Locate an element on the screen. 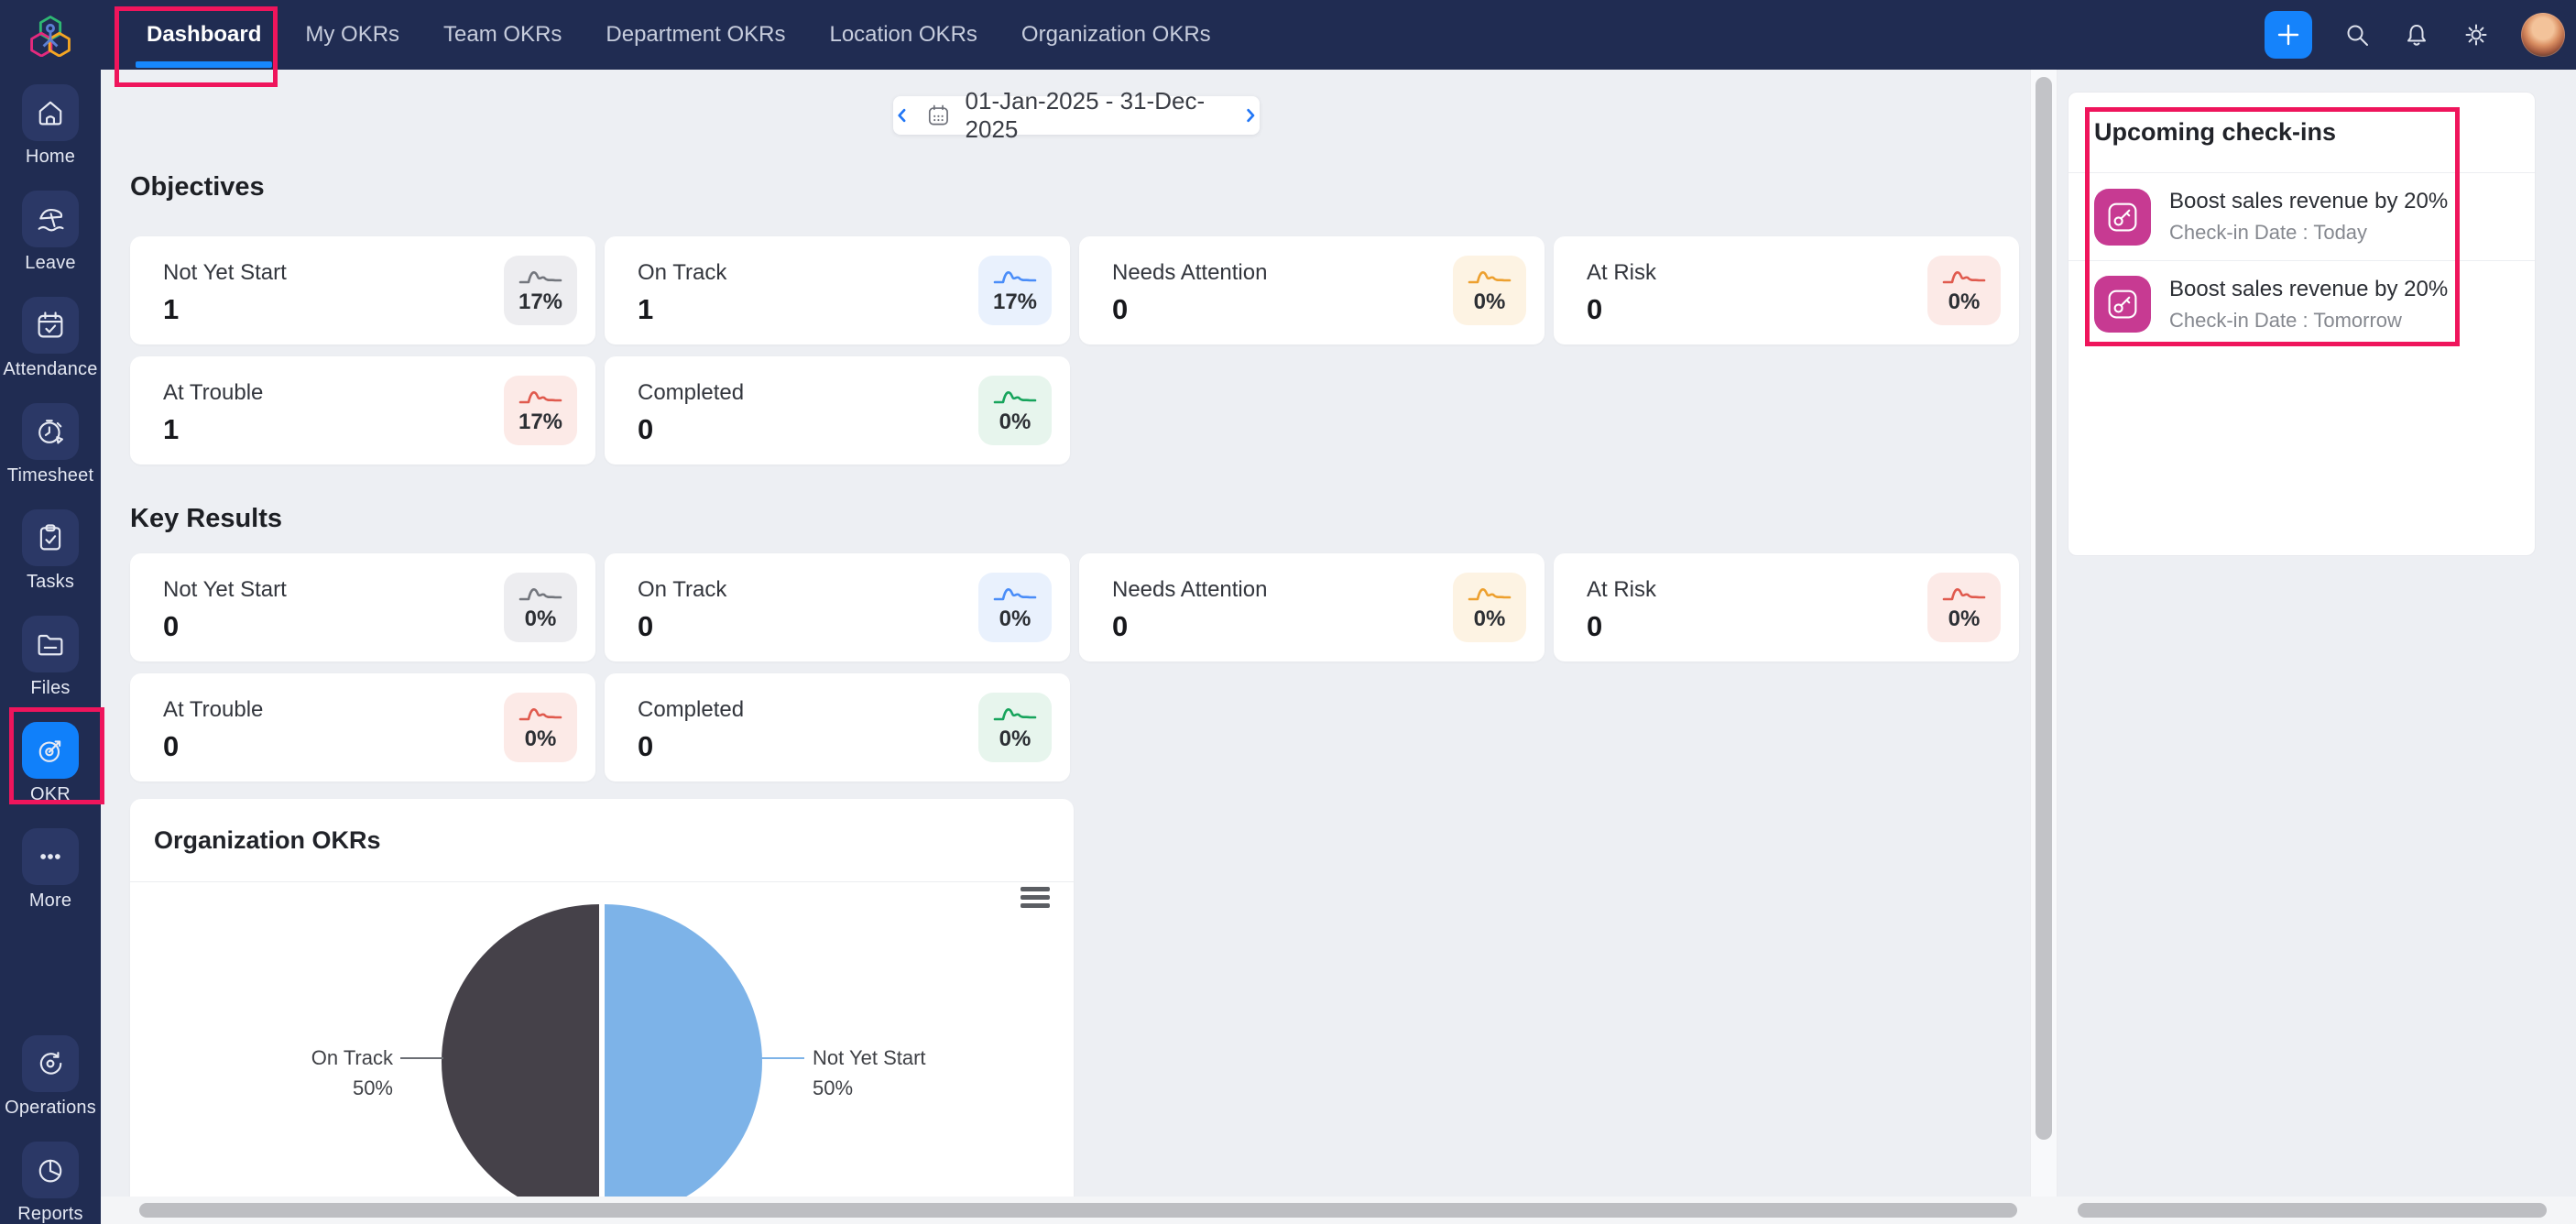 The image size is (2576, 1224). sidebar-nav: Home Leave Attendance is located at coordinates (51, 495).